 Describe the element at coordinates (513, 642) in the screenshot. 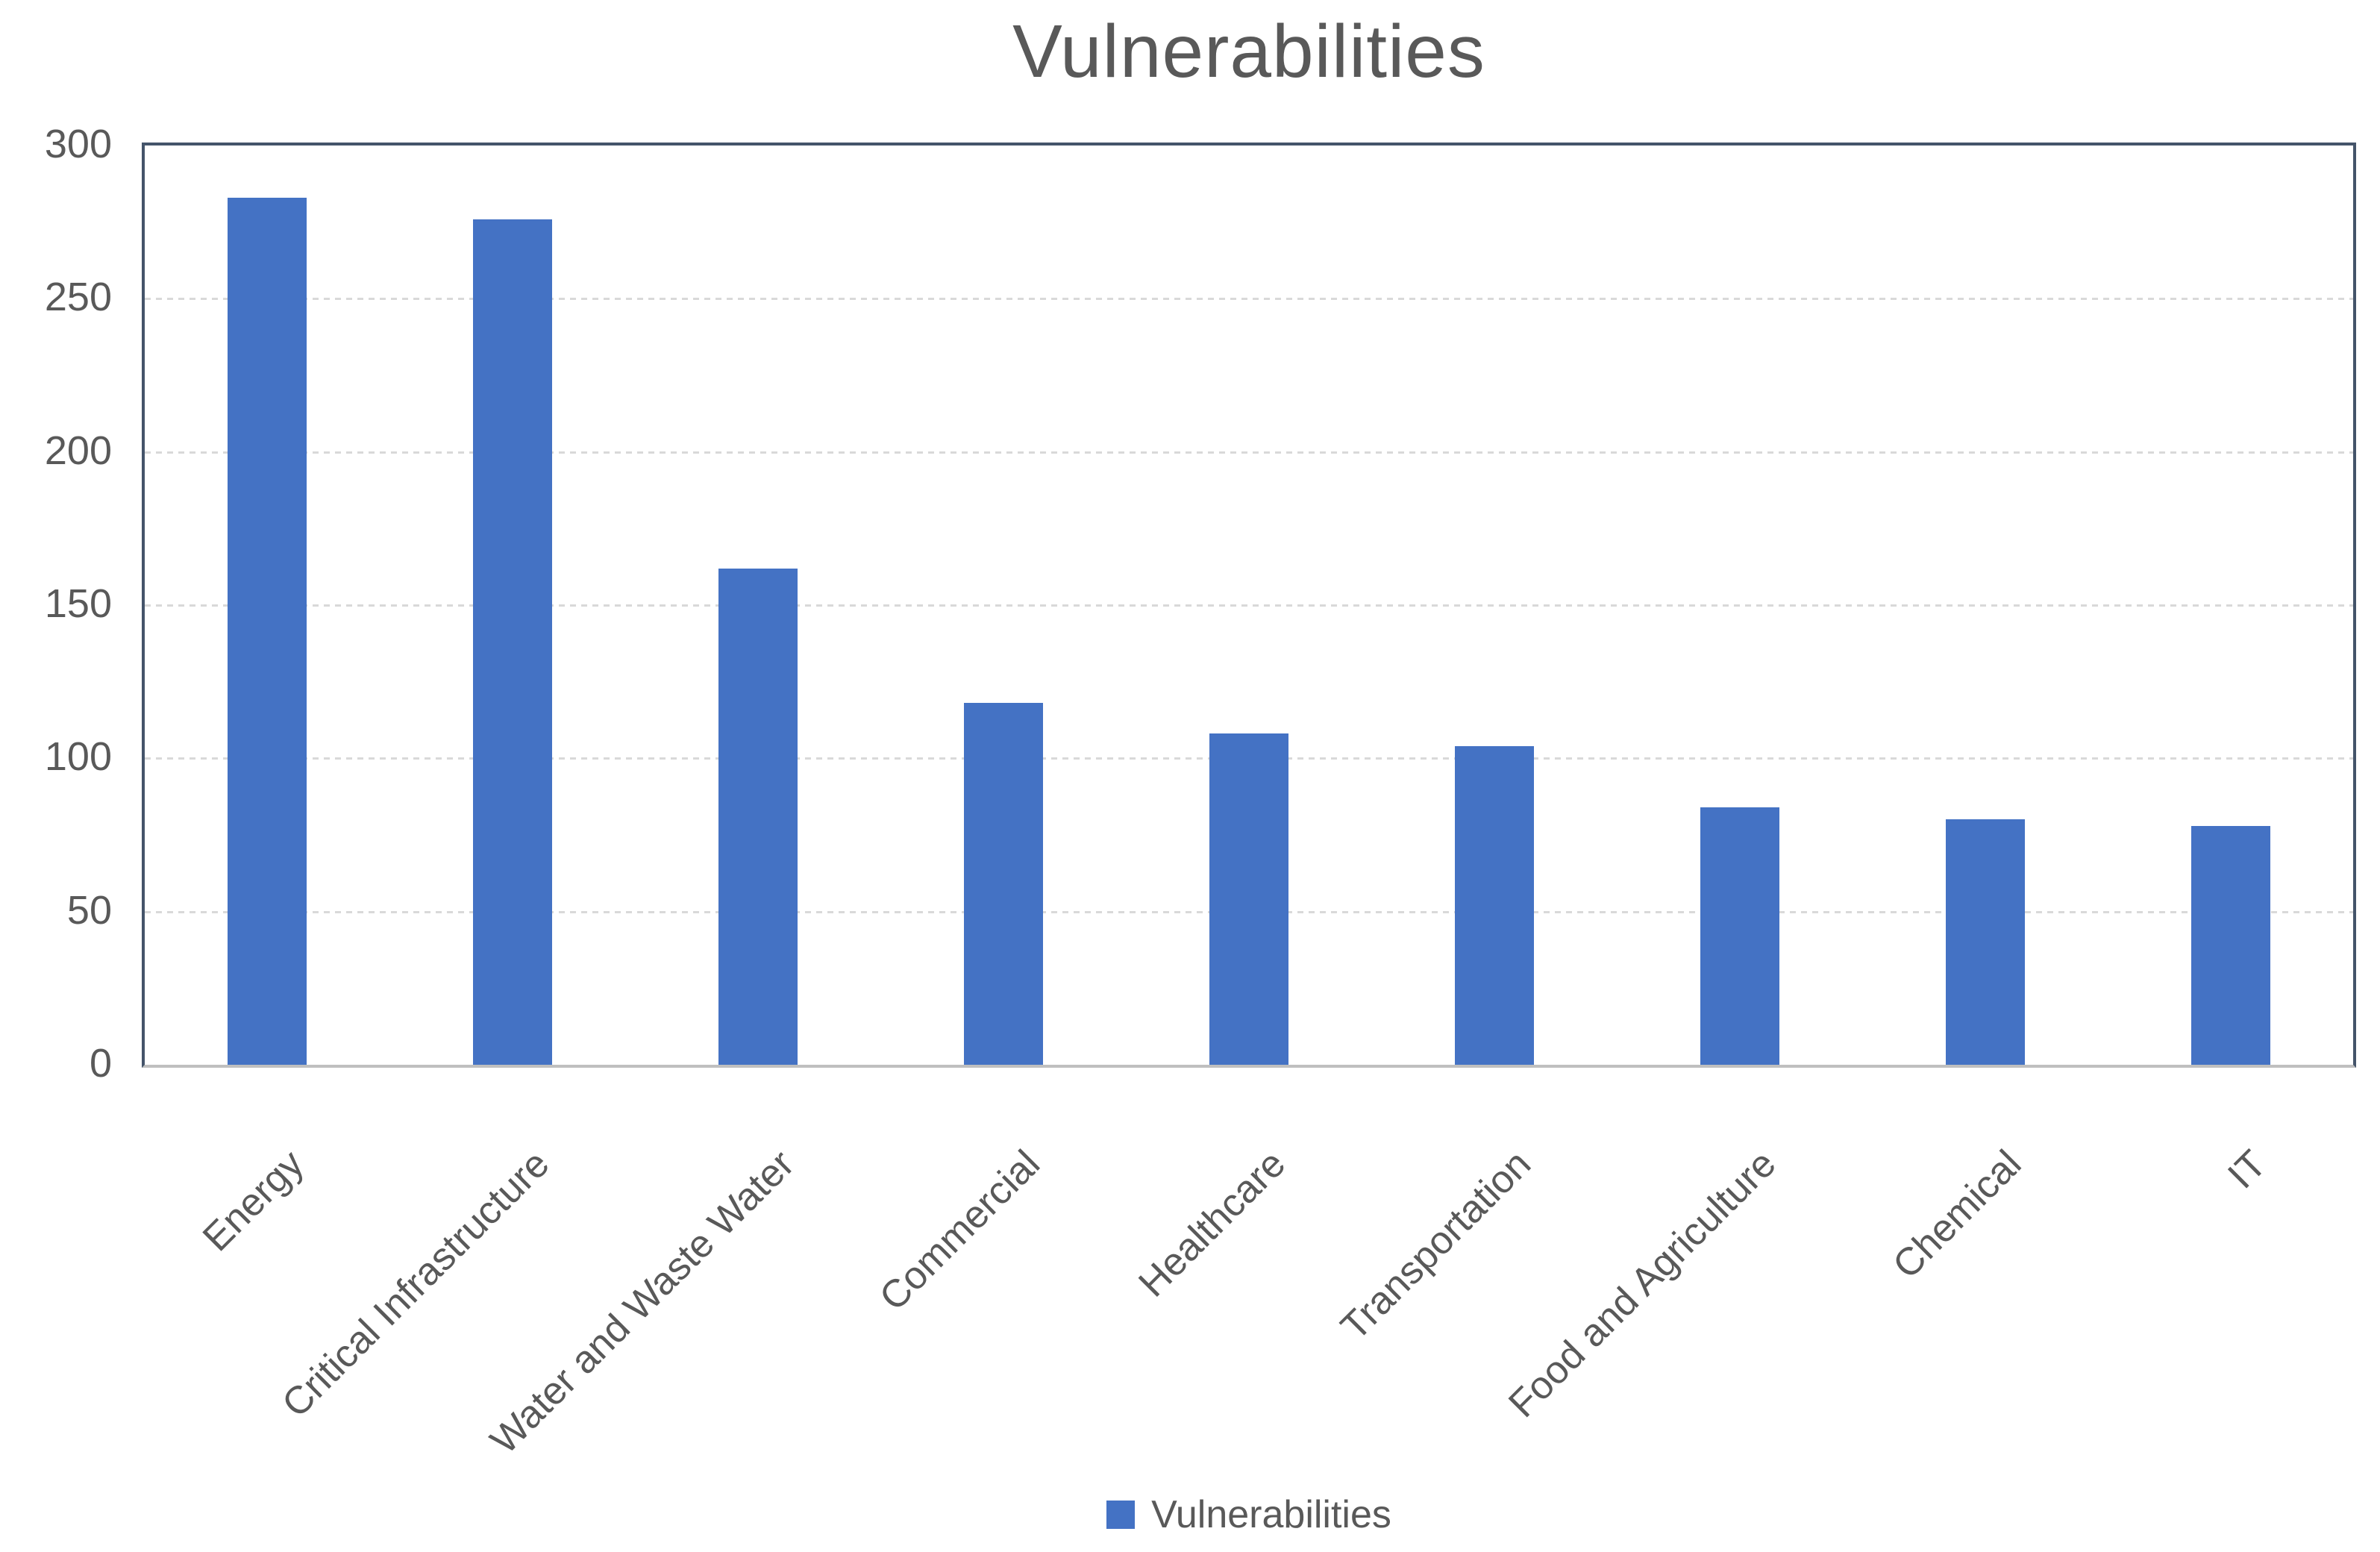

I see `bar-critical-infrastructure` at that location.